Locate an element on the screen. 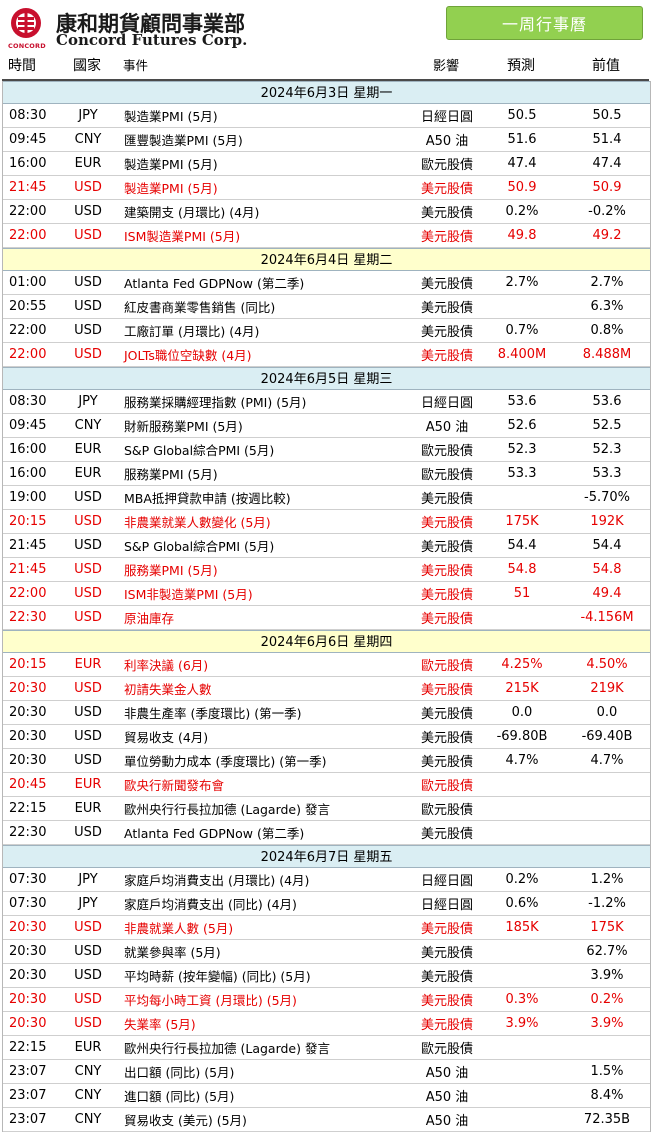 The image size is (651, 1132). previous-cell: 62.7% is located at coordinates (607, 951).